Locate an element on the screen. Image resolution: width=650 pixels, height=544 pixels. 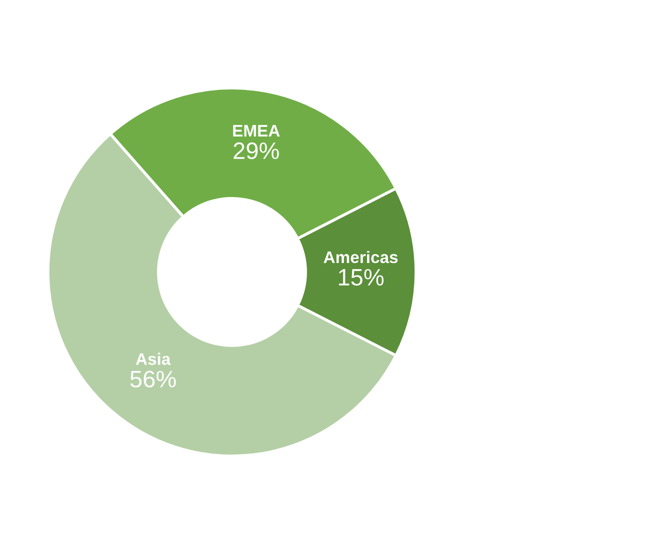
data-label: 15% is located at coordinates (361, 277).